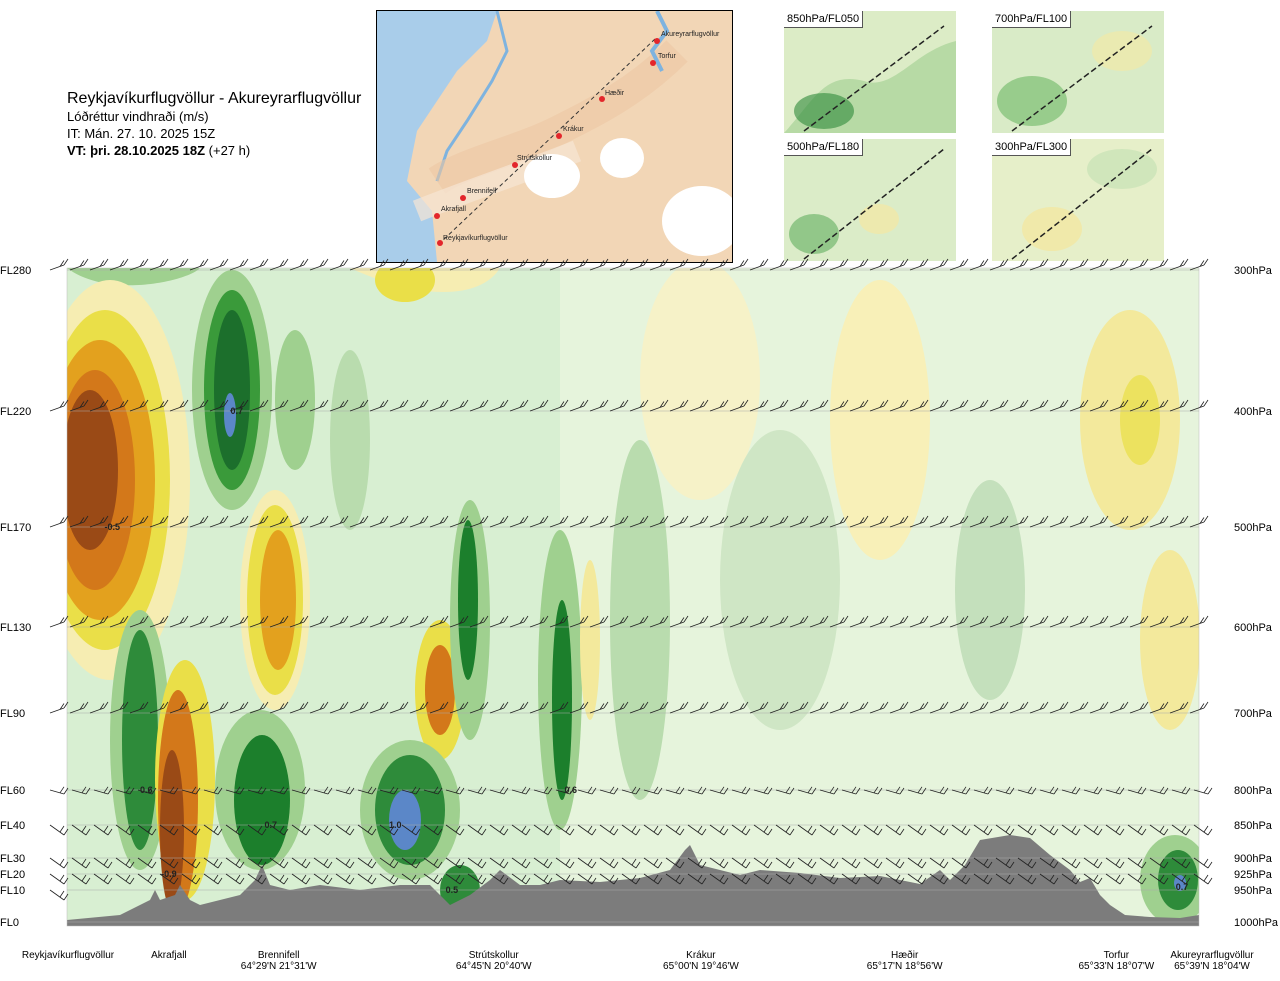 The width and height of the screenshot is (1280, 981). Describe the element at coordinates (146, 790) in the screenshot. I see `value-label: 0.6` at that location.